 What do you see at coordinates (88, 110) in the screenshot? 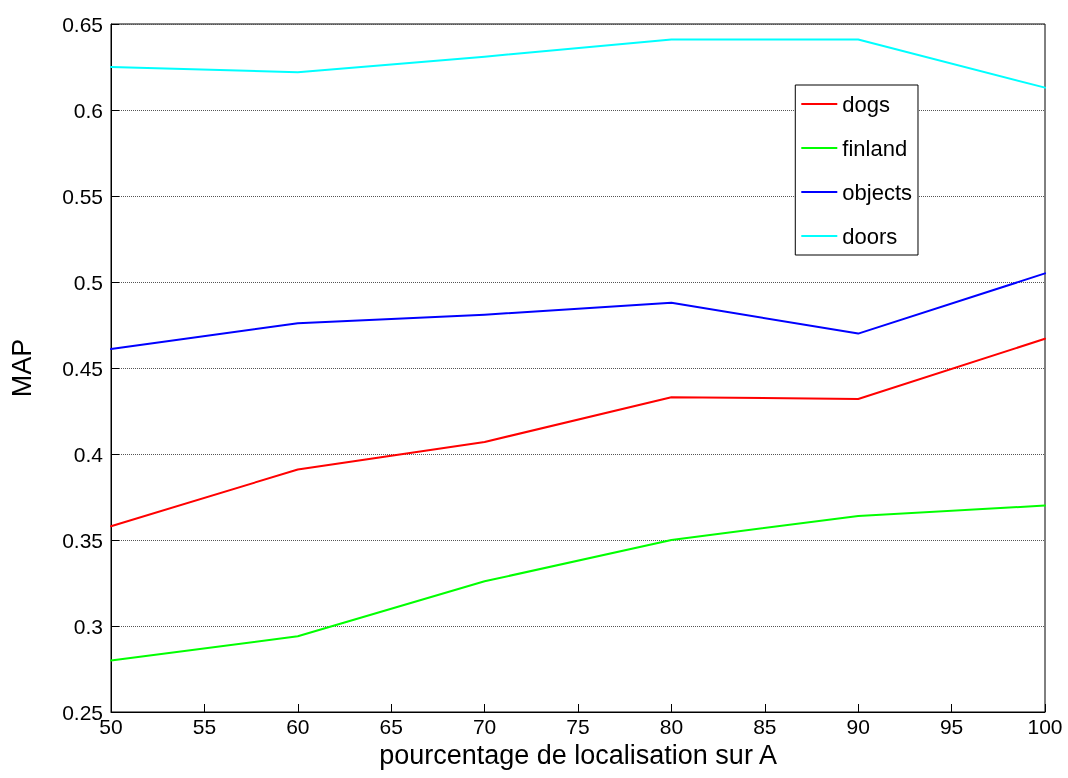
I see `y-tick-label: 0.6` at bounding box center [88, 110].